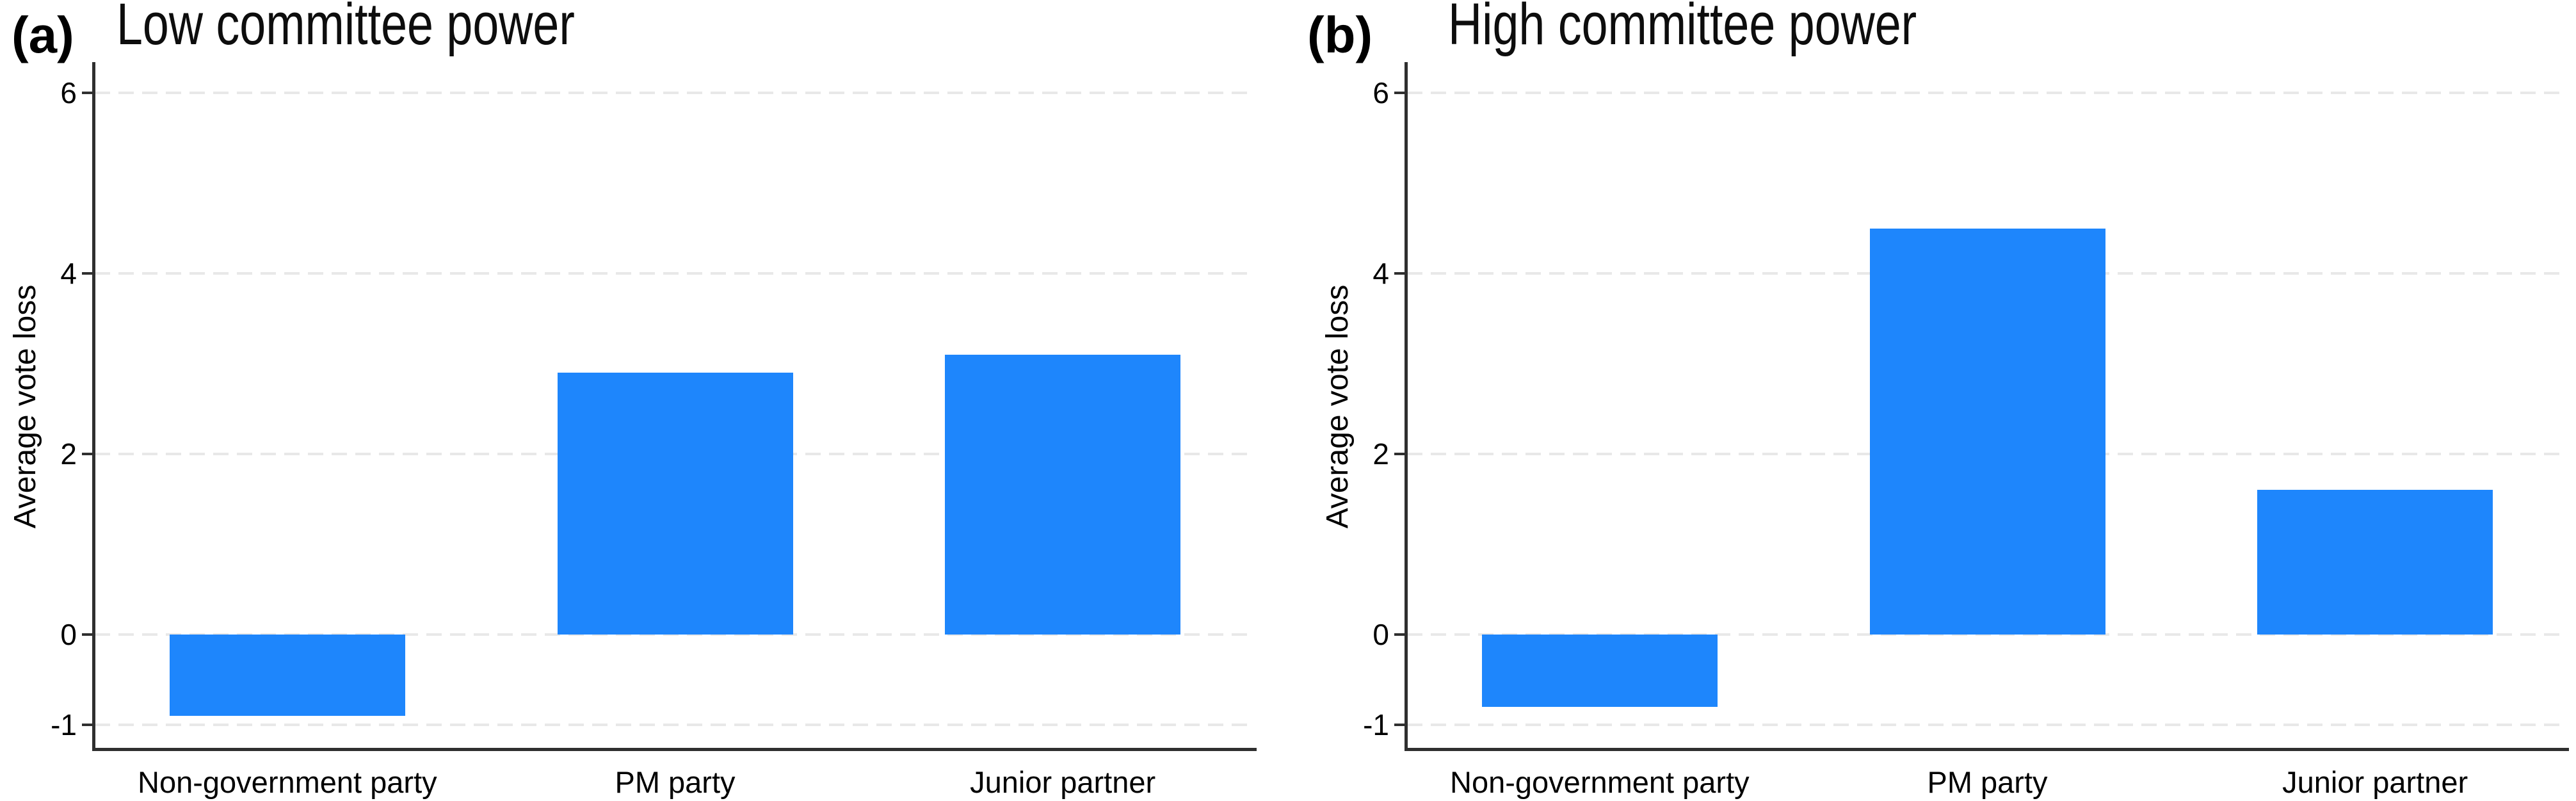  Describe the element at coordinates (1682, 28) in the screenshot. I see `panel-b-title: High committee power` at that location.